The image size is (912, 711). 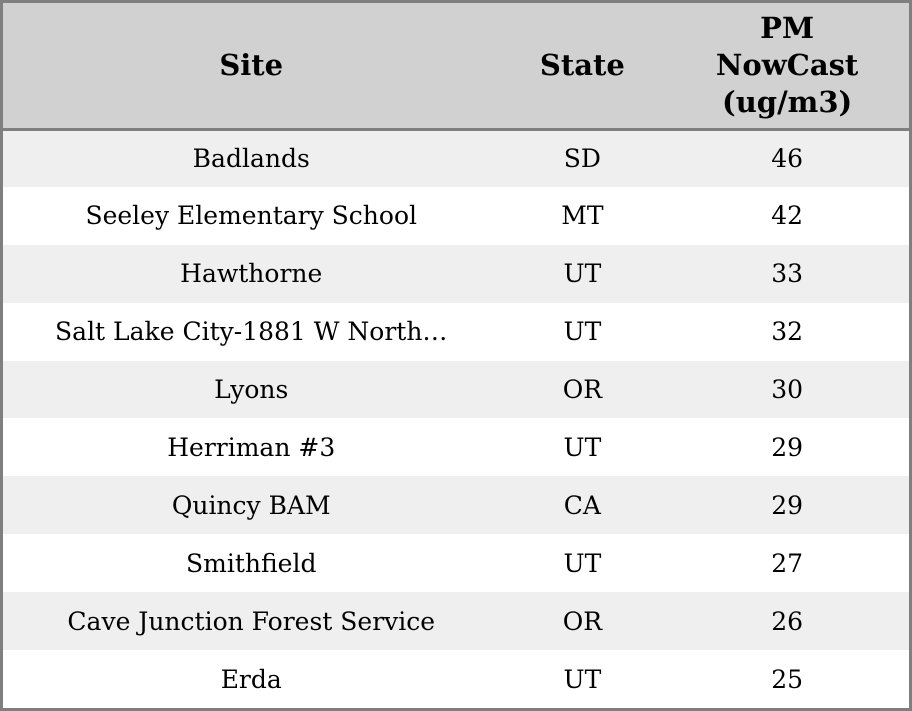 I want to click on cell-site: Cave Junction Forest Service, so click(x=251, y=621).